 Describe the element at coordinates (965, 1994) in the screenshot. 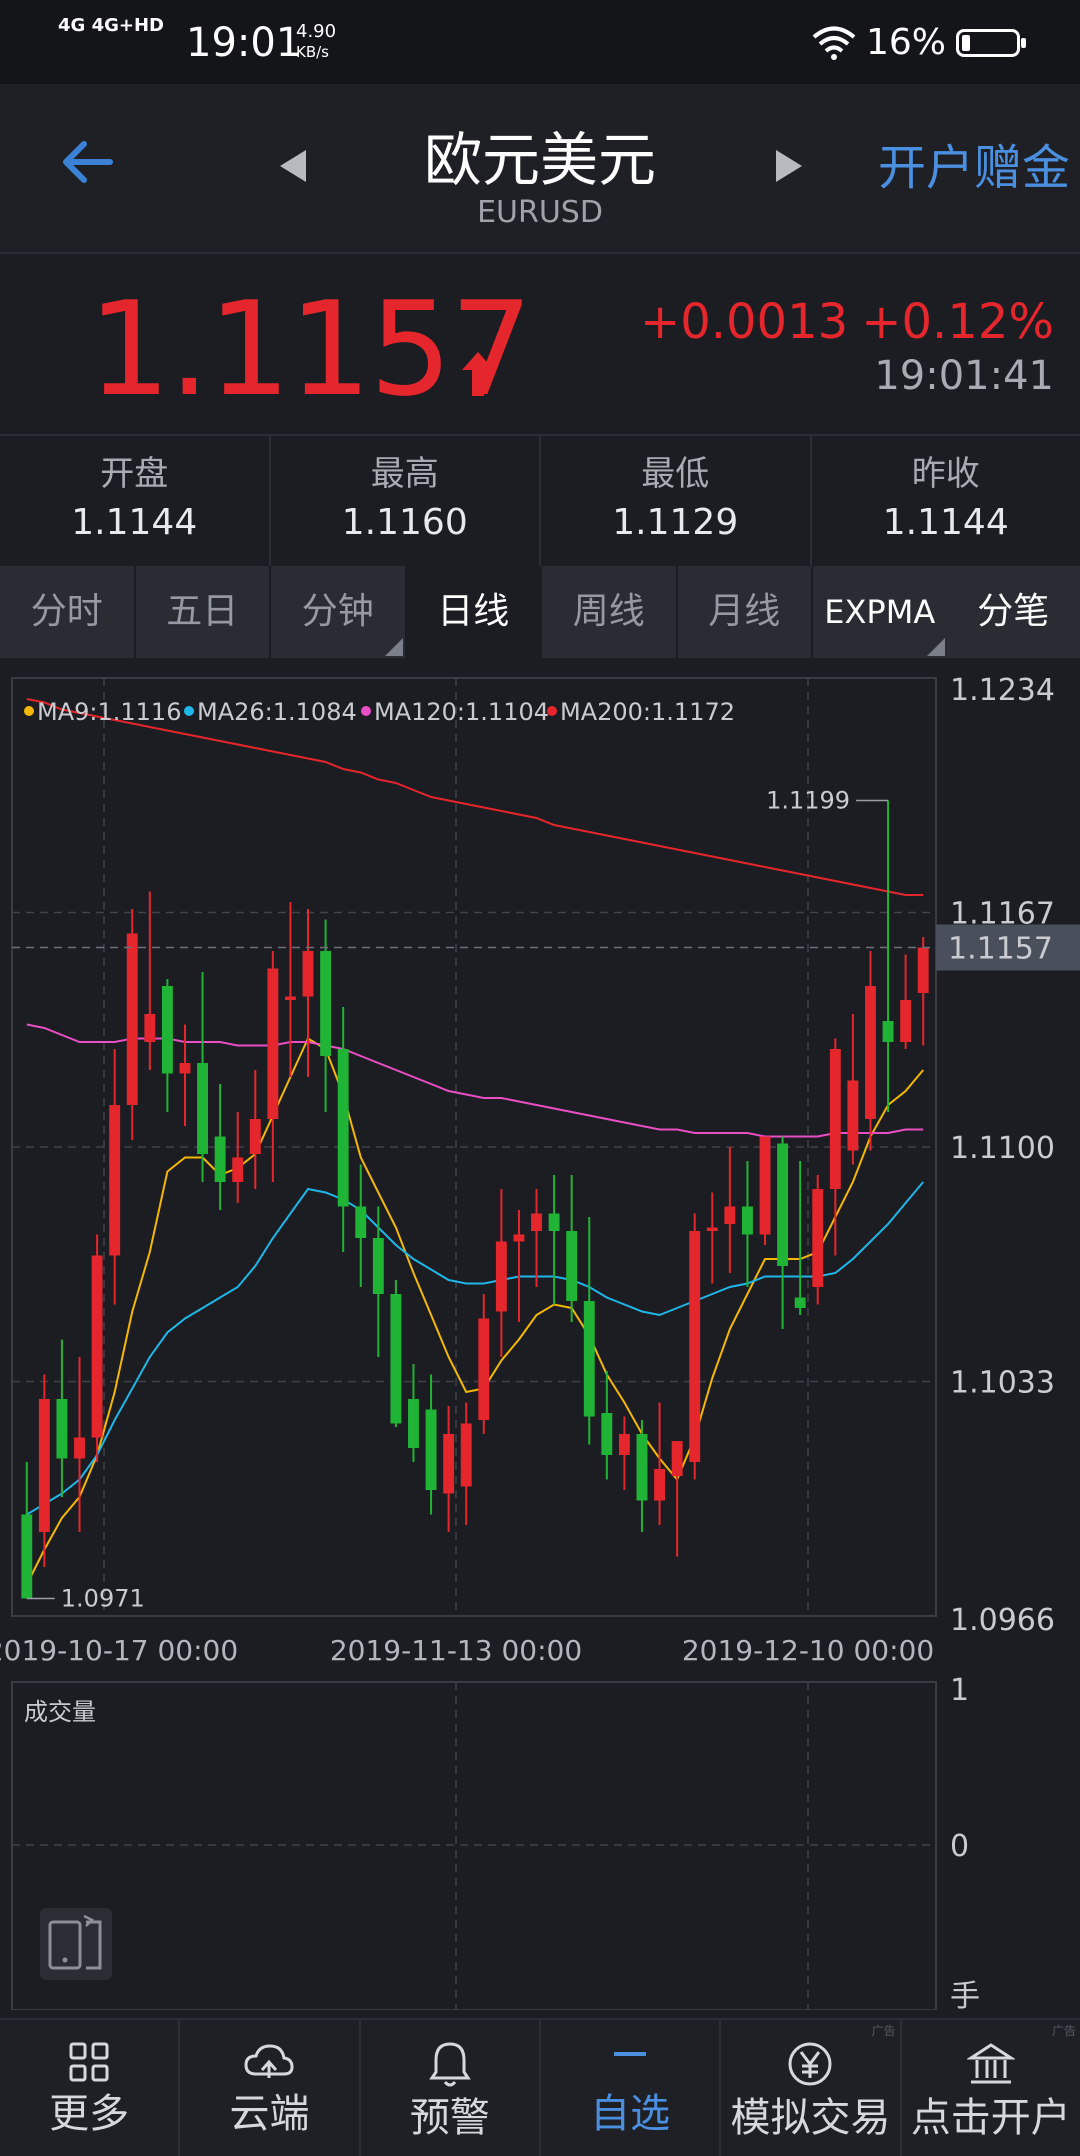

I see `volume-axis-unit: 手` at that location.